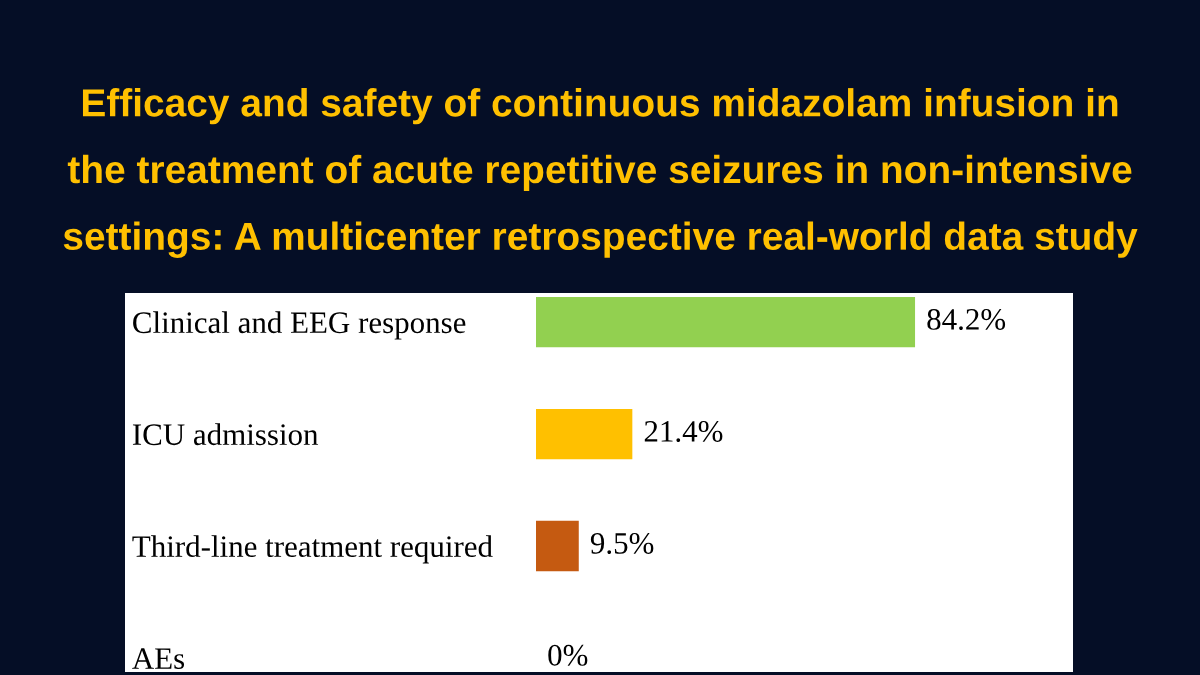 Image resolution: width=1200 pixels, height=675 pixels. I want to click on y-tick-label: Third-line treatment required, so click(312, 549).